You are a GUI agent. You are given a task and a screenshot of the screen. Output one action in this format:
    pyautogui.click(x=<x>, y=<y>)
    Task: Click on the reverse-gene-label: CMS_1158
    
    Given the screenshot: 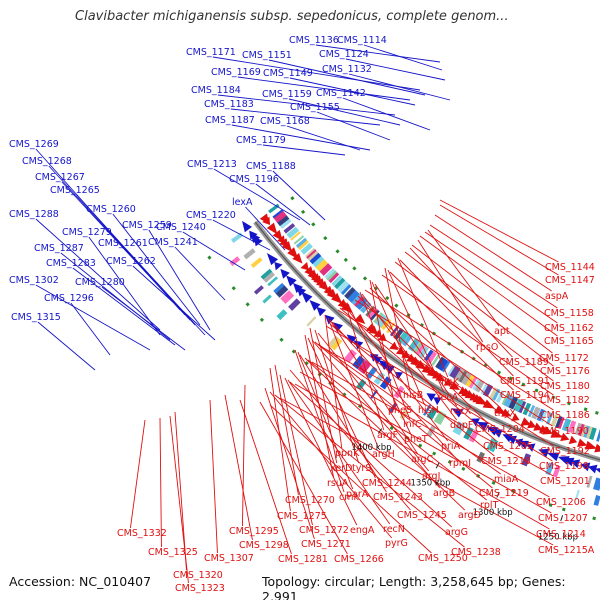 What is the action you would take?
    pyautogui.click(x=569, y=313)
    